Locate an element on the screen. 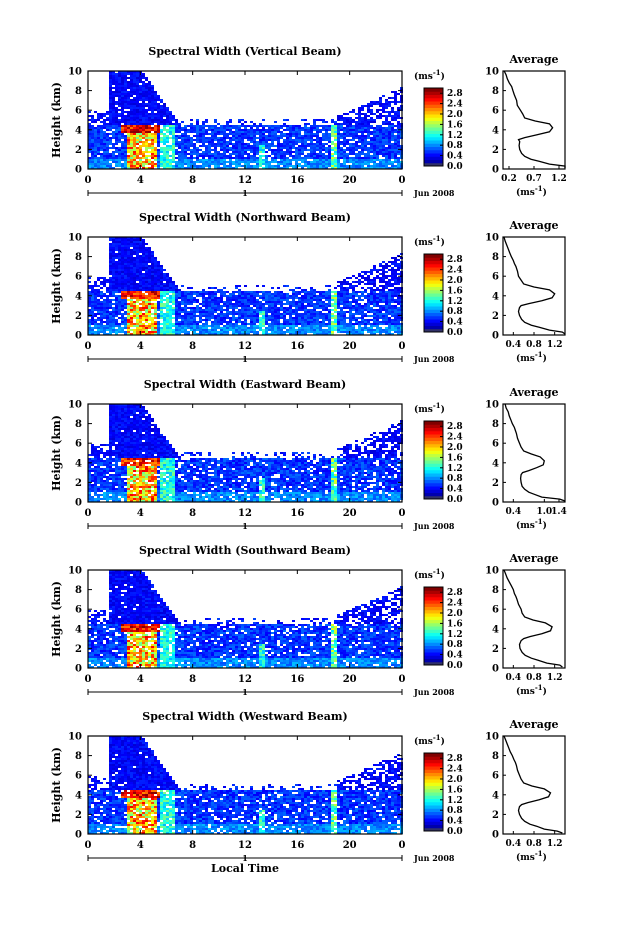  xtick-label: 16 is located at coordinates (297, 180).